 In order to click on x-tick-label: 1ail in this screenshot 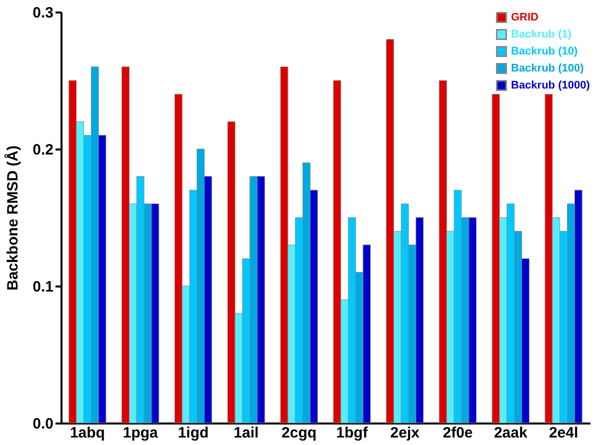, I will do `click(246, 433)`.